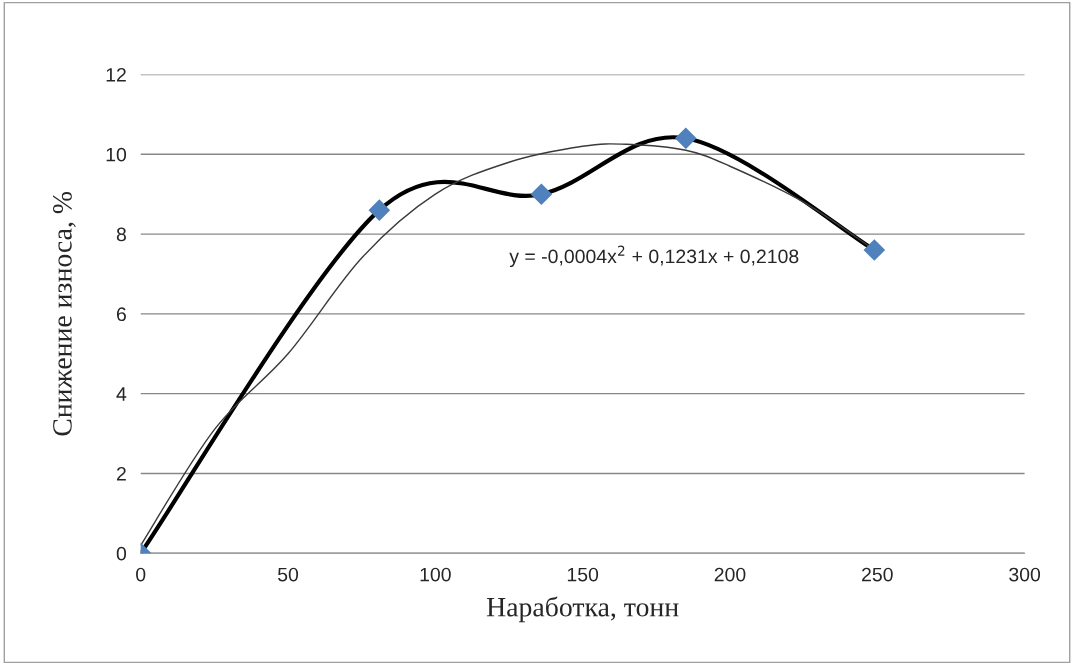 Image resolution: width=1074 pixels, height=665 pixels. Describe the element at coordinates (582, 609) in the screenshot. I see `x-axis-title: Наработка, тонн` at that location.